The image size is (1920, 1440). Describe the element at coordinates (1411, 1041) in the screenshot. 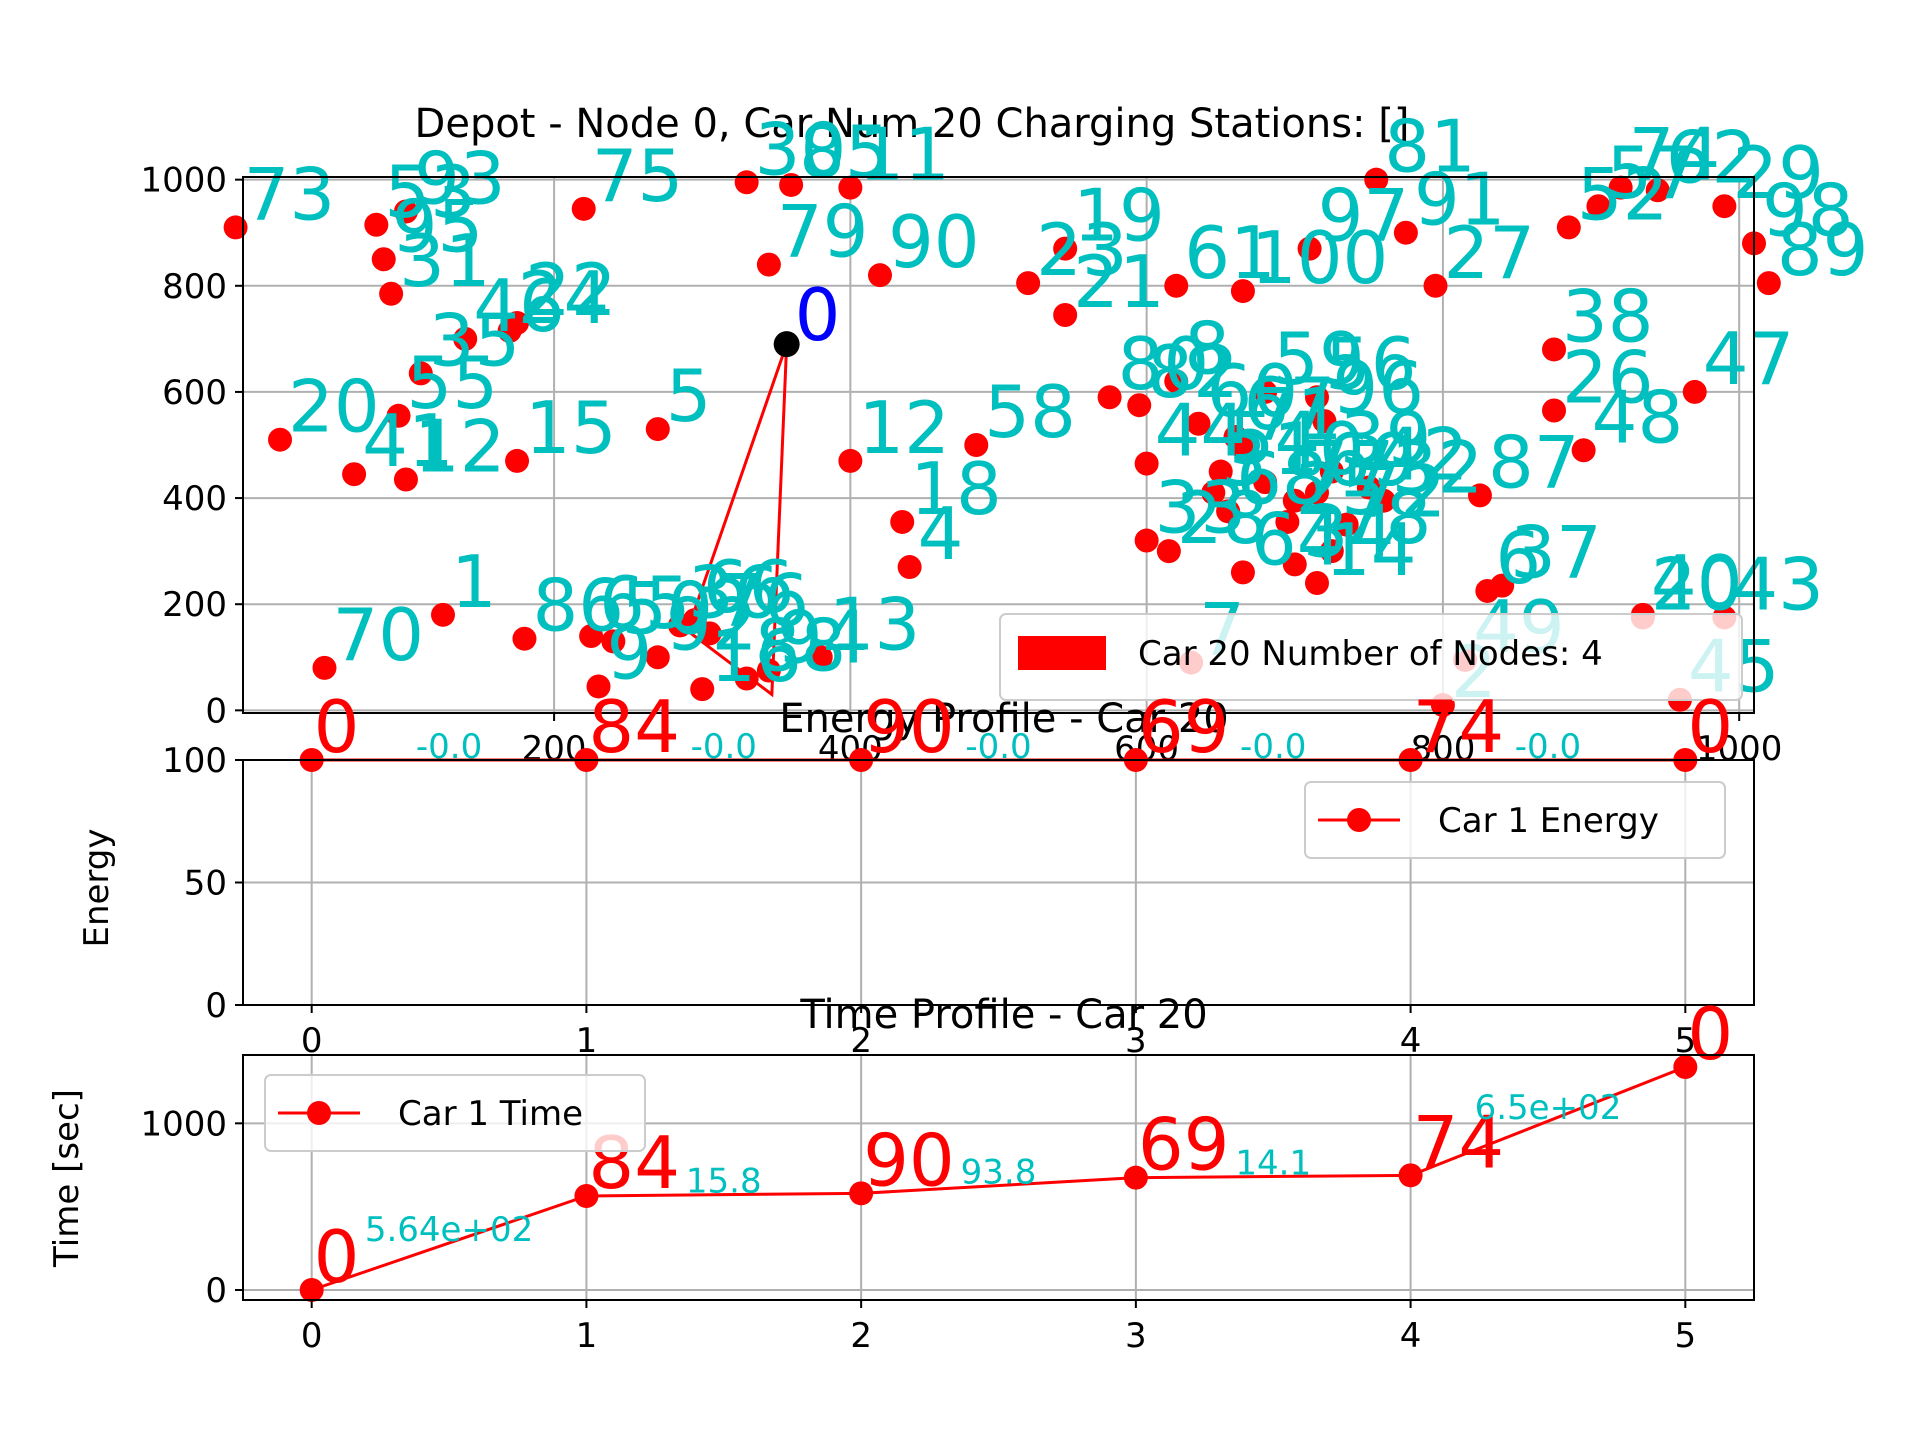

I see `x-tick-label: 4` at that location.